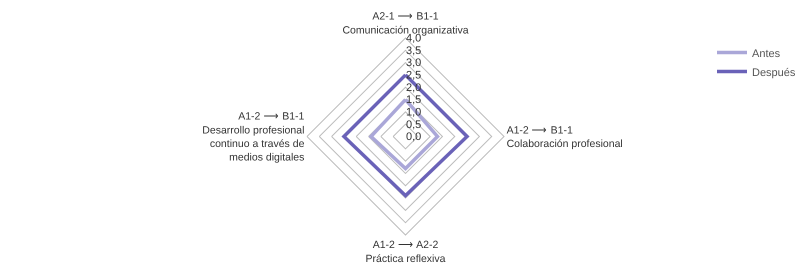 The width and height of the screenshot is (811, 273). Describe the element at coordinates (414, 124) in the screenshot. I see `y-tick-label: 0,5` at that location.